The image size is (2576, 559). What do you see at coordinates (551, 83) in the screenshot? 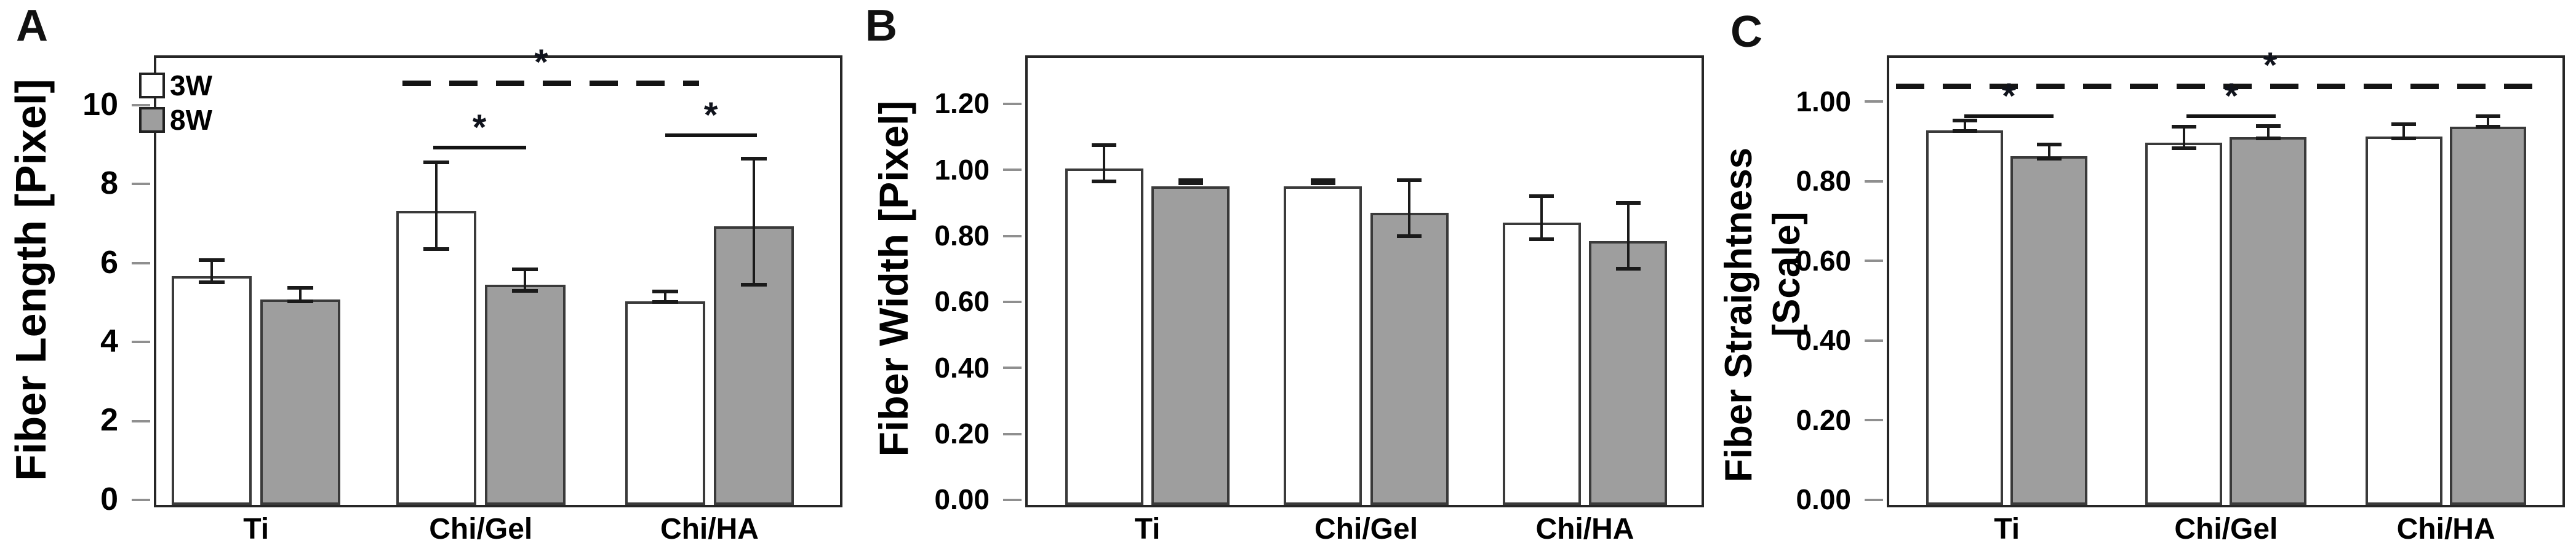
I see `significance-line-dashed` at bounding box center [551, 83].